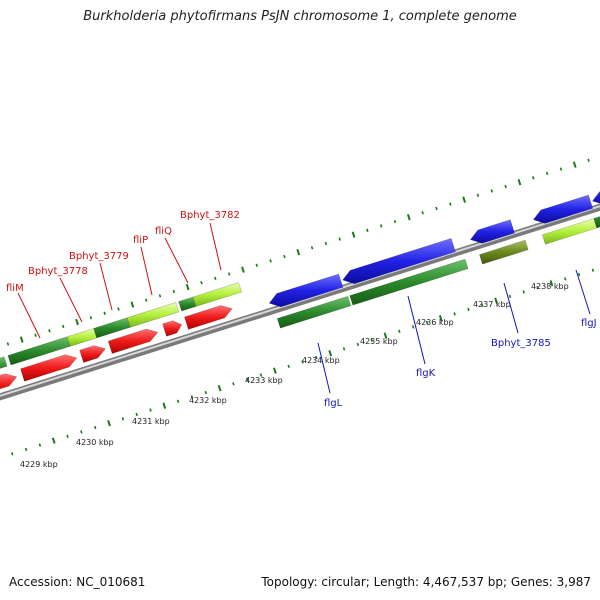  What do you see at coordinates (324, 368) in the screenshot?
I see `leader-flgL` at bounding box center [324, 368].